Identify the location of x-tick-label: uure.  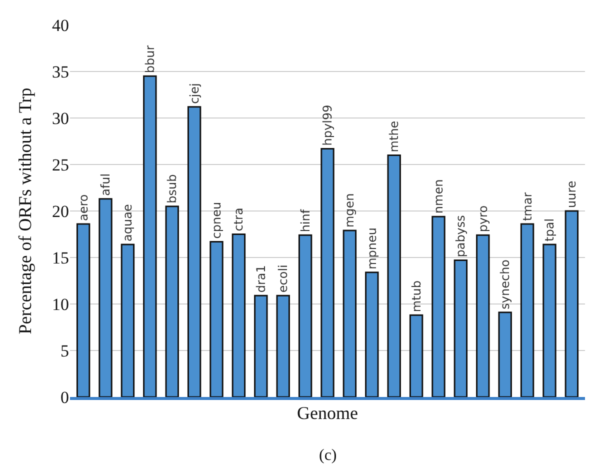
(571, 194).